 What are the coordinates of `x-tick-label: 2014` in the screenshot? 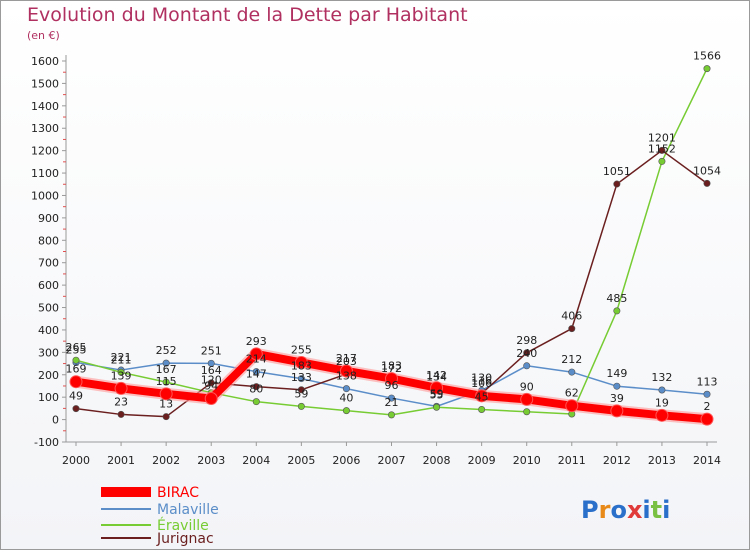 It's located at (707, 460).